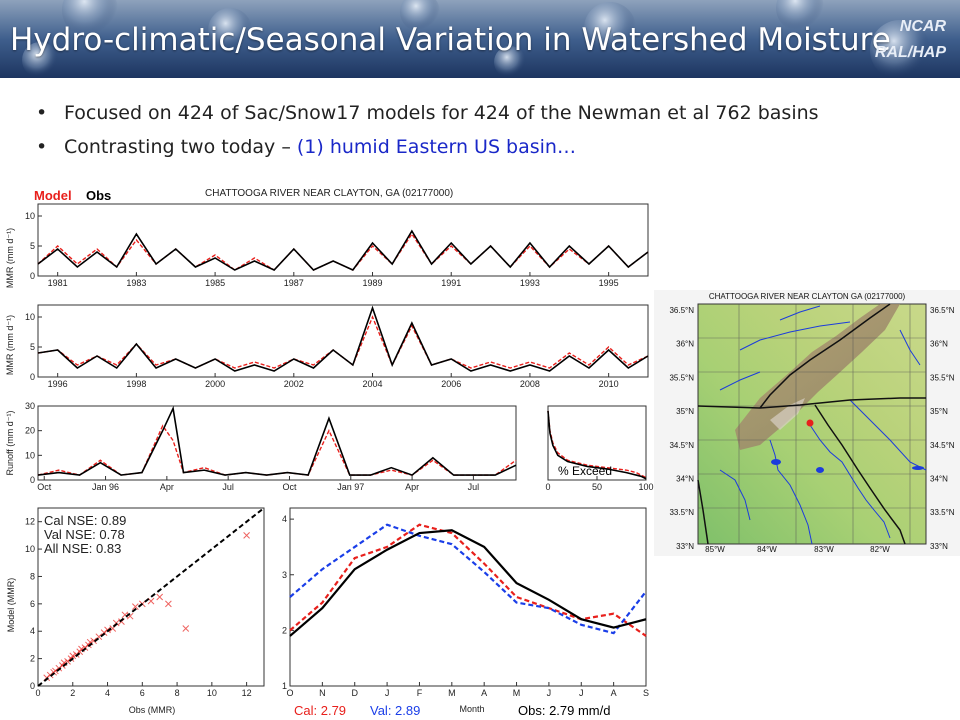 The width and height of the screenshot is (960, 720). I want to click on latitude-label-right: 33.5°N, so click(942, 512).